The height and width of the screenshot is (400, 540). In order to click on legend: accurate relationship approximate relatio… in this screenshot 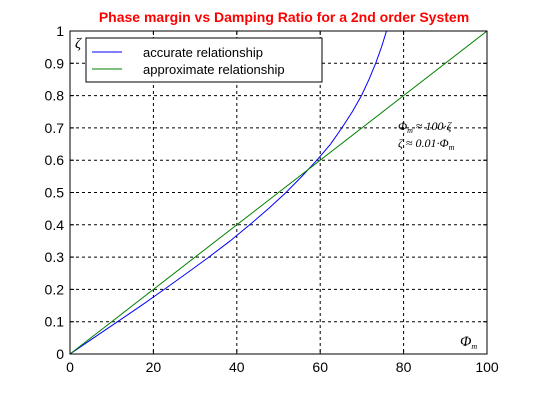, I will do `click(204, 60)`.